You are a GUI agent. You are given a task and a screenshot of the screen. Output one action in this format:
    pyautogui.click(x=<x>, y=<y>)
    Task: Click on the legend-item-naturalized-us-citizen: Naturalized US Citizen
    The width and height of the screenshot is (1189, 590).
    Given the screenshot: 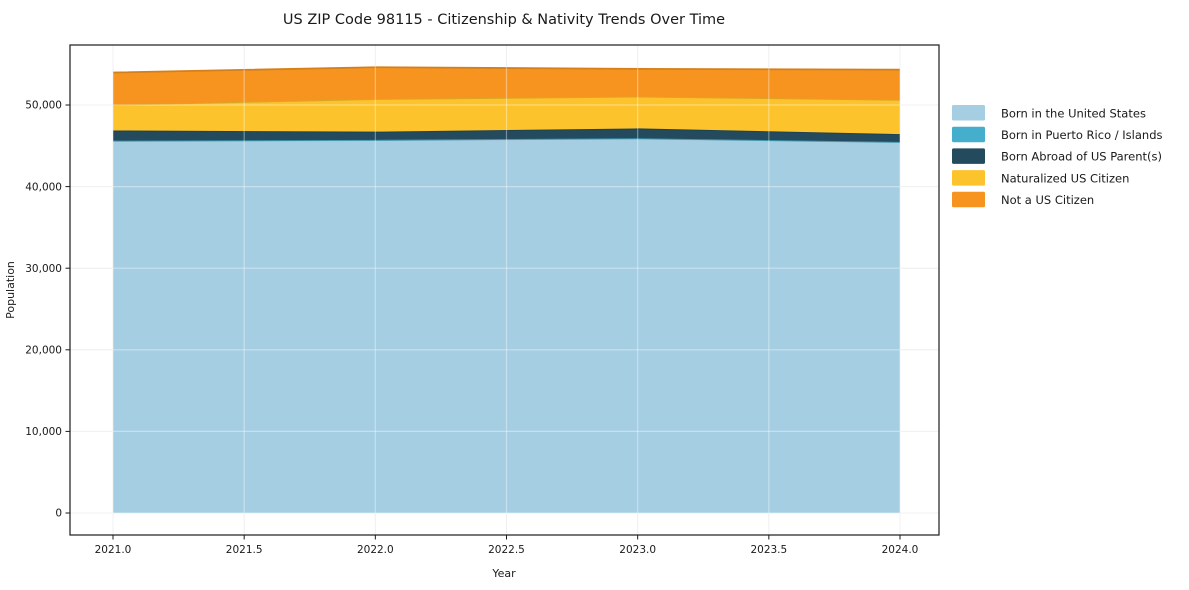 What is the action you would take?
    pyautogui.click(x=1040, y=178)
    